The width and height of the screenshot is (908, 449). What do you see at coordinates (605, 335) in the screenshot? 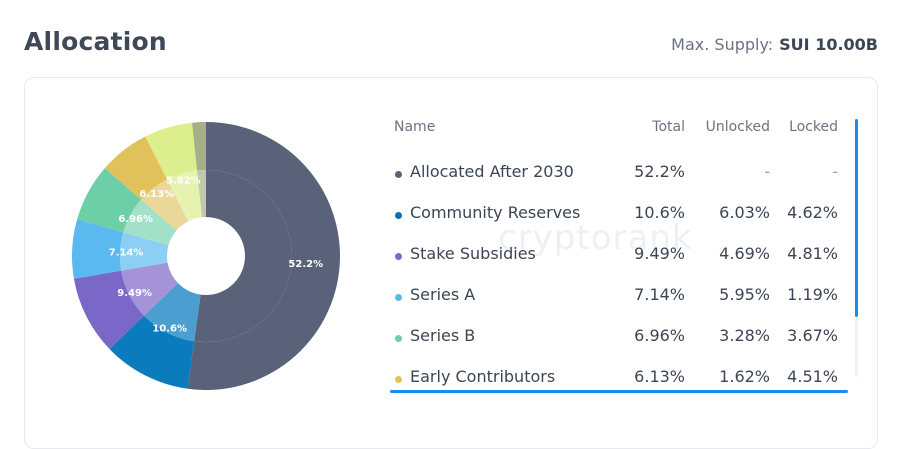
I see `table-row: Series B 6.96% 3.28% 3.67%` at bounding box center [605, 335].